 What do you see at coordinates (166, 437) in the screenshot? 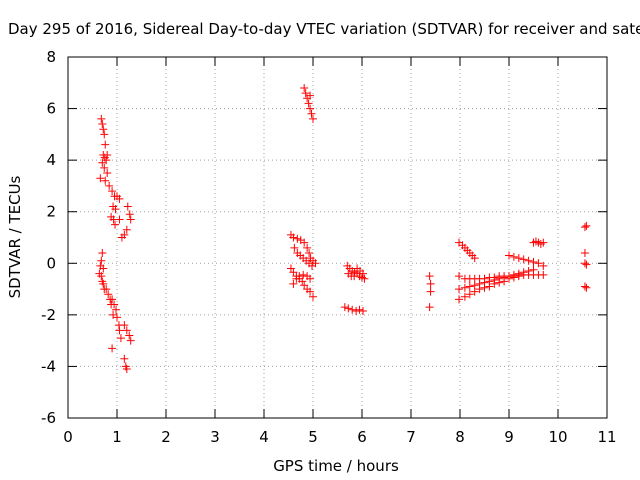
I see `x-tick-label: 2` at bounding box center [166, 437].